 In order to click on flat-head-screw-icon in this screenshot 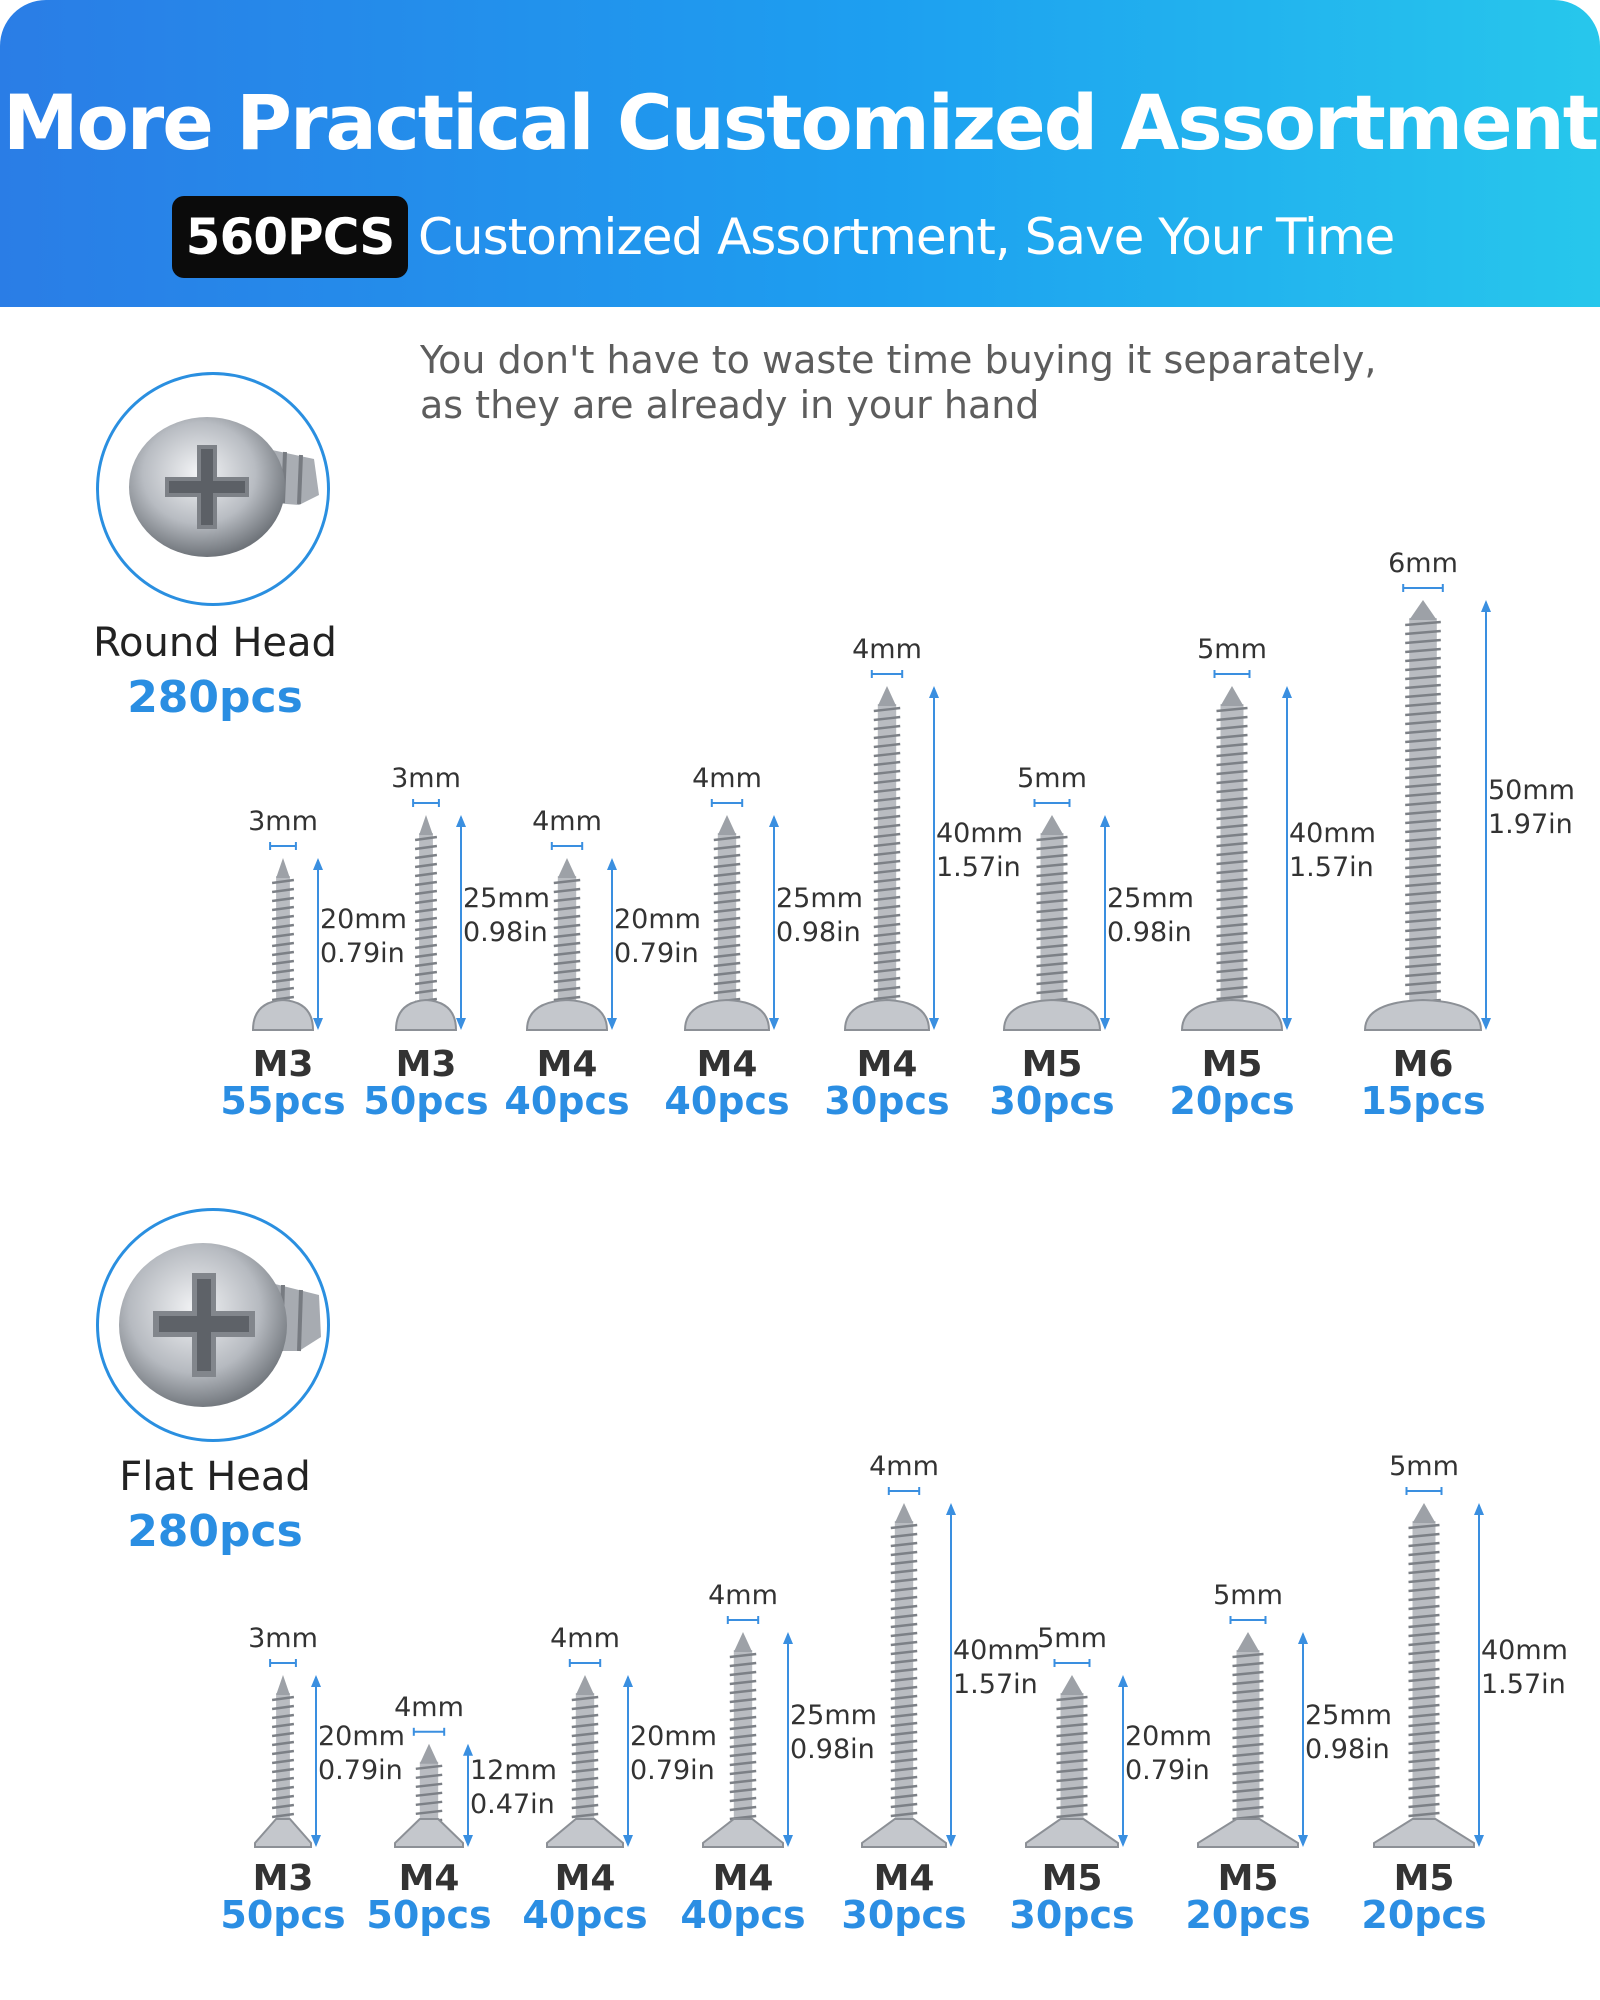, I will do `click(213, 1325)`.